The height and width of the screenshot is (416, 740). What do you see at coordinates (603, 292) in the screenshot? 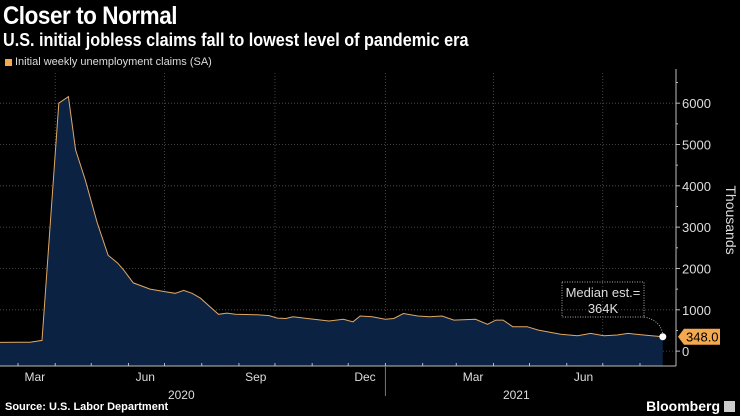
I see `annotation-line1: Median est.=` at bounding box center [603, 292].